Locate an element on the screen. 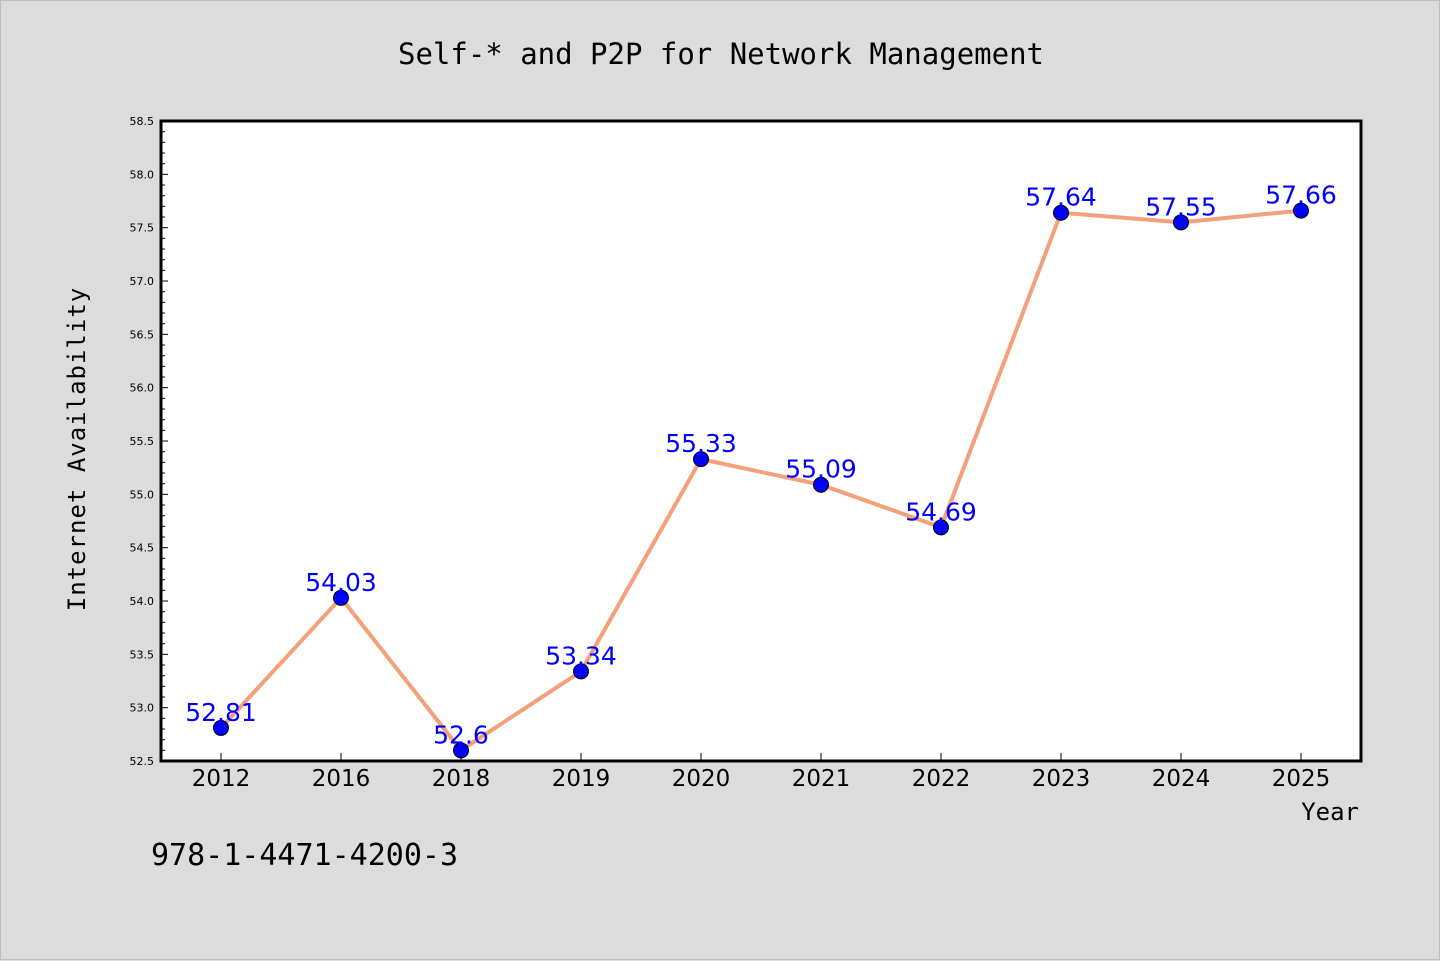 The image size is (1440, 961). y-tick-label: 58.5 is located at coordinates (142, 121).